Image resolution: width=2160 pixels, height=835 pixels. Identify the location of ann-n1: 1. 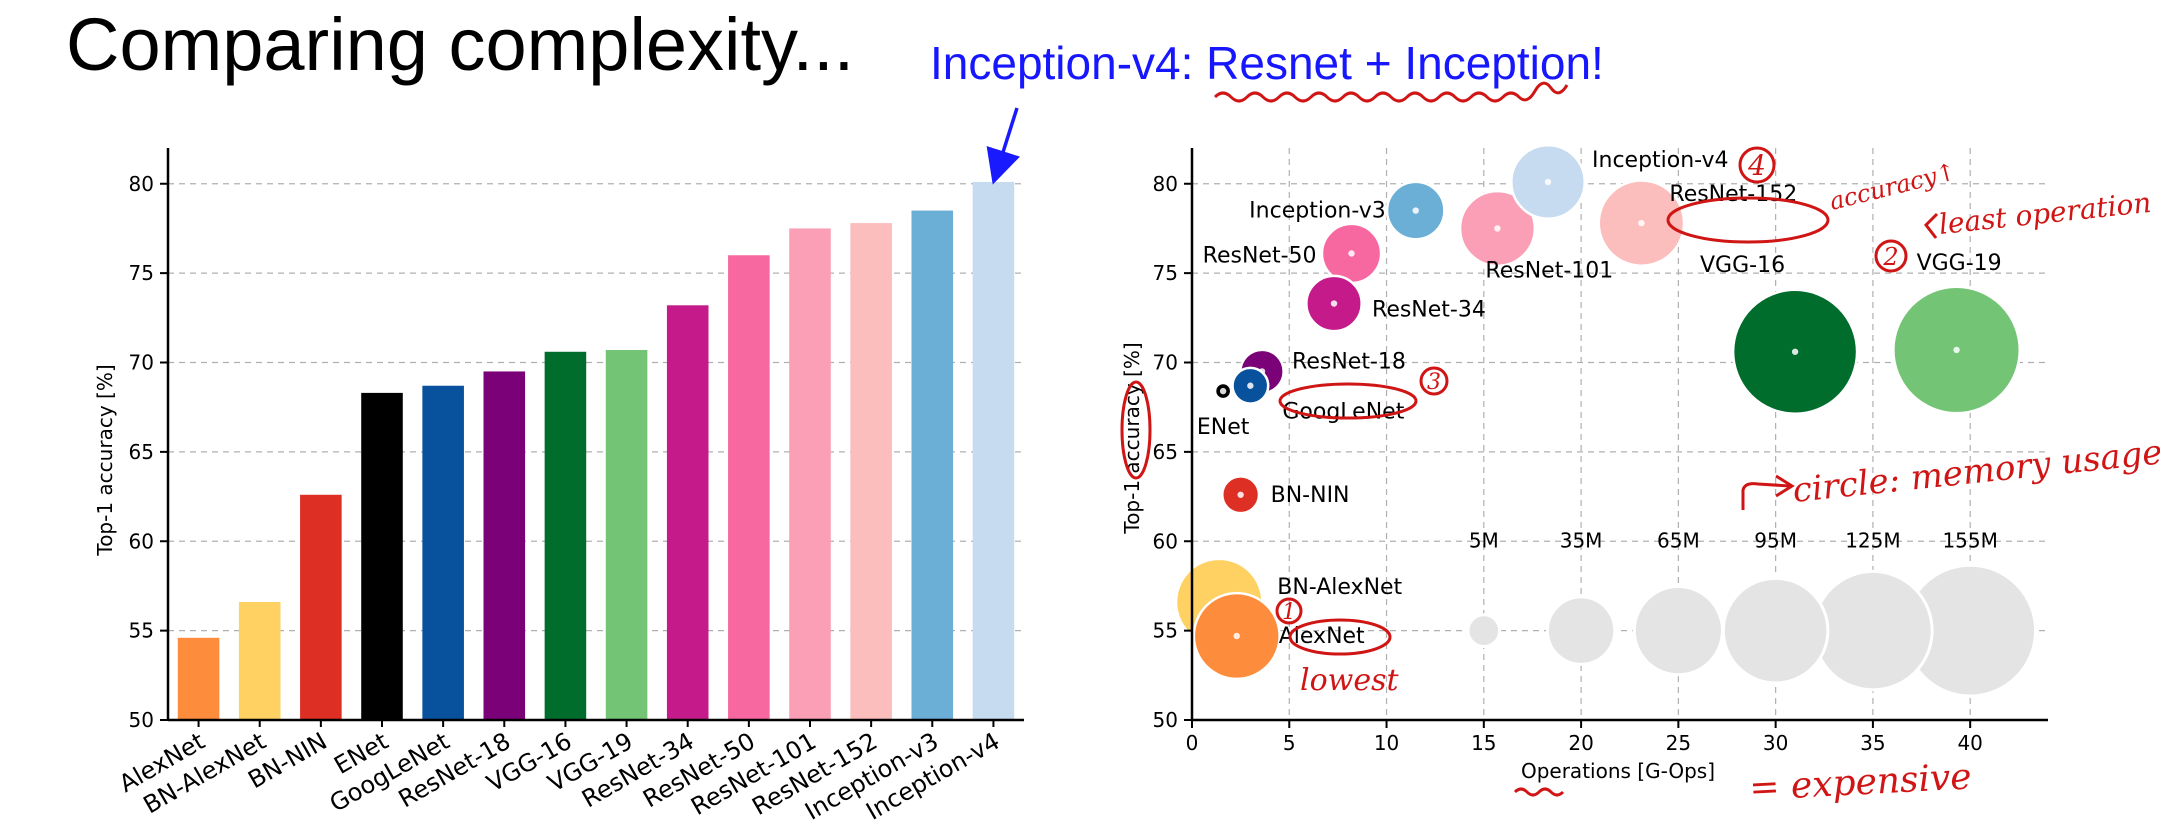
(1289, 612).